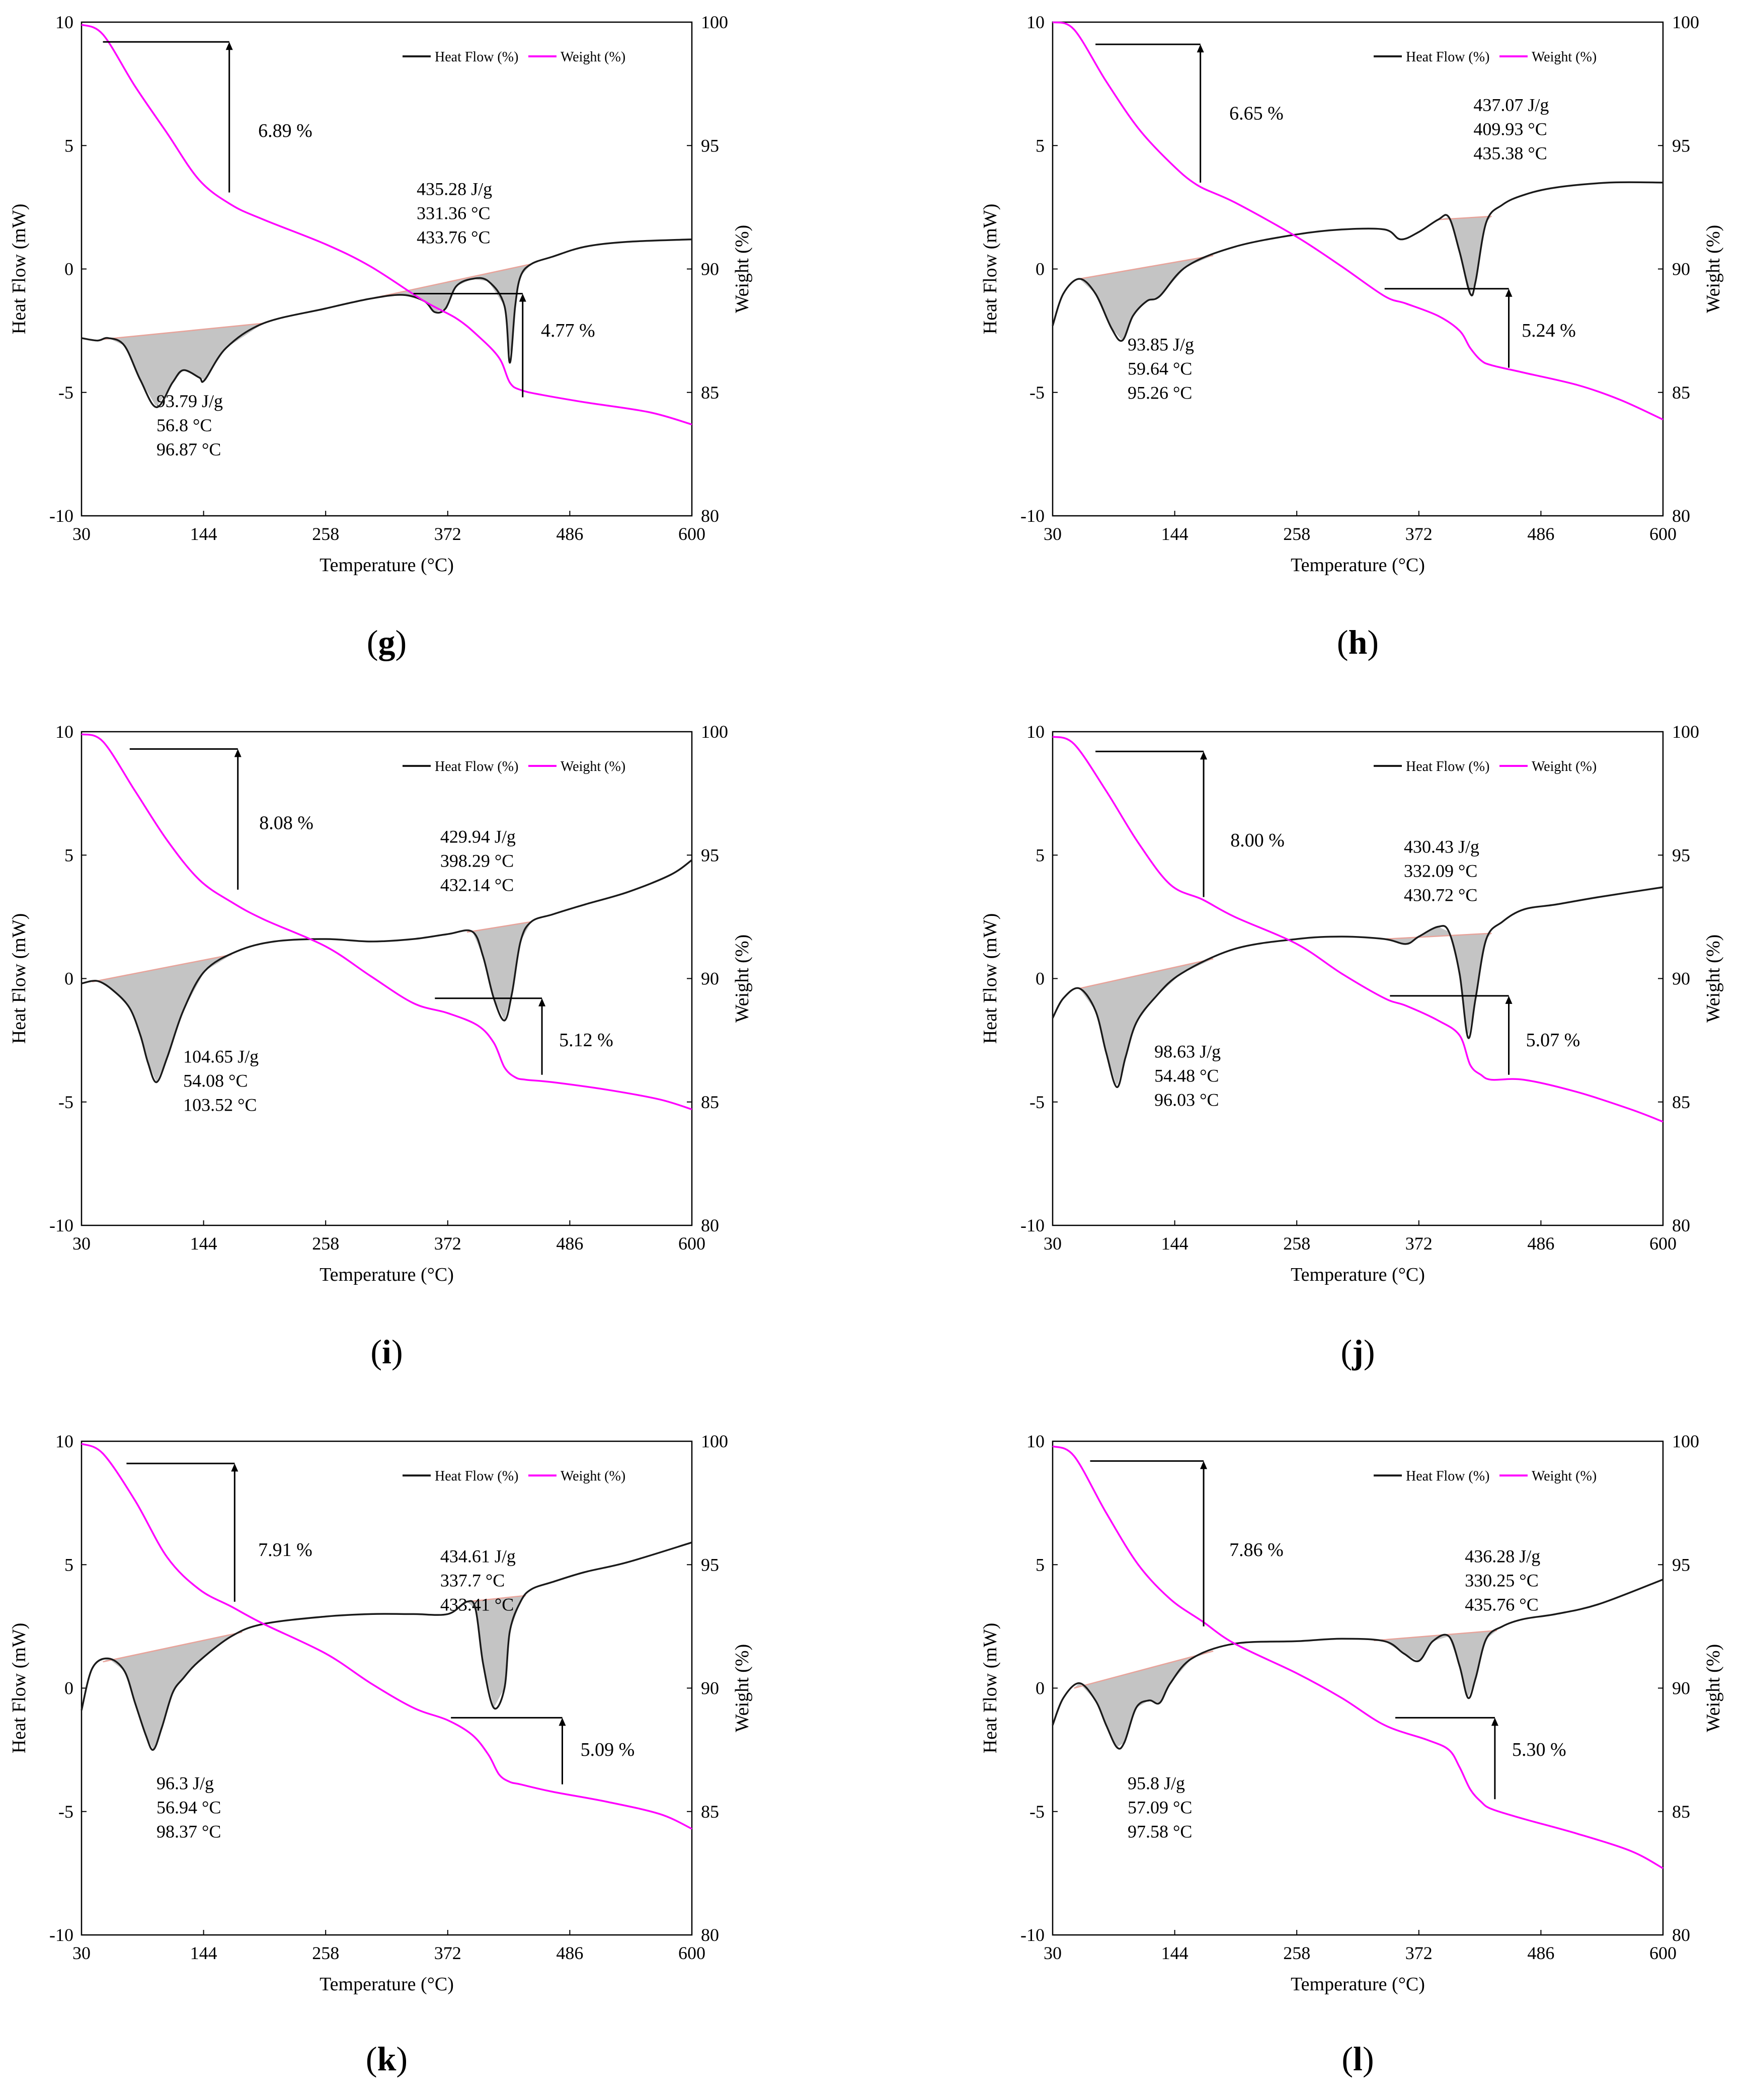  Describe the element at coordinates (221, 1056) in the screenshot. I see `peak-annotation-line: 104.65 J/g` at that location.